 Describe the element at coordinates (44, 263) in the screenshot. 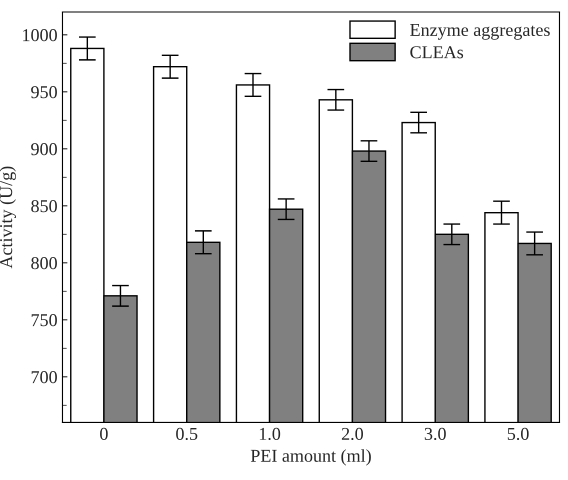

I see `y-tick-label: 800` at that location.